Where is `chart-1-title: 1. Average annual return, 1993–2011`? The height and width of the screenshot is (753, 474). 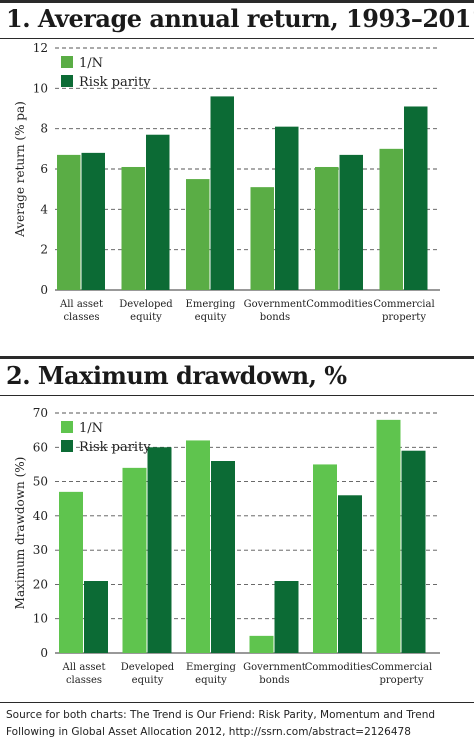 chart-1-title: 1. Average annual return, 1993–2011 is located at coordinates (240, 18).